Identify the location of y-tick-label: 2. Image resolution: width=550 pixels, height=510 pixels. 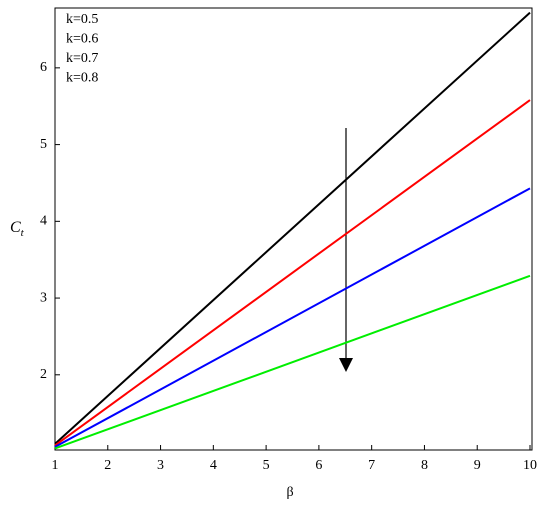
(43, 374).